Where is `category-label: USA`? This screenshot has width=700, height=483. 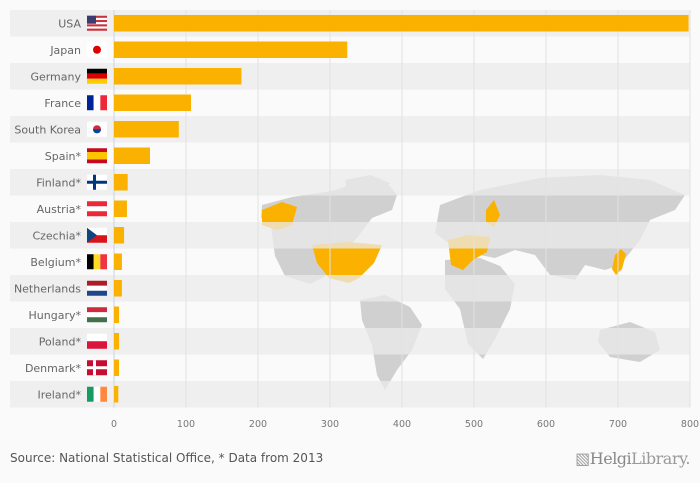 category-label: USA is located at coordinates (69, 23).